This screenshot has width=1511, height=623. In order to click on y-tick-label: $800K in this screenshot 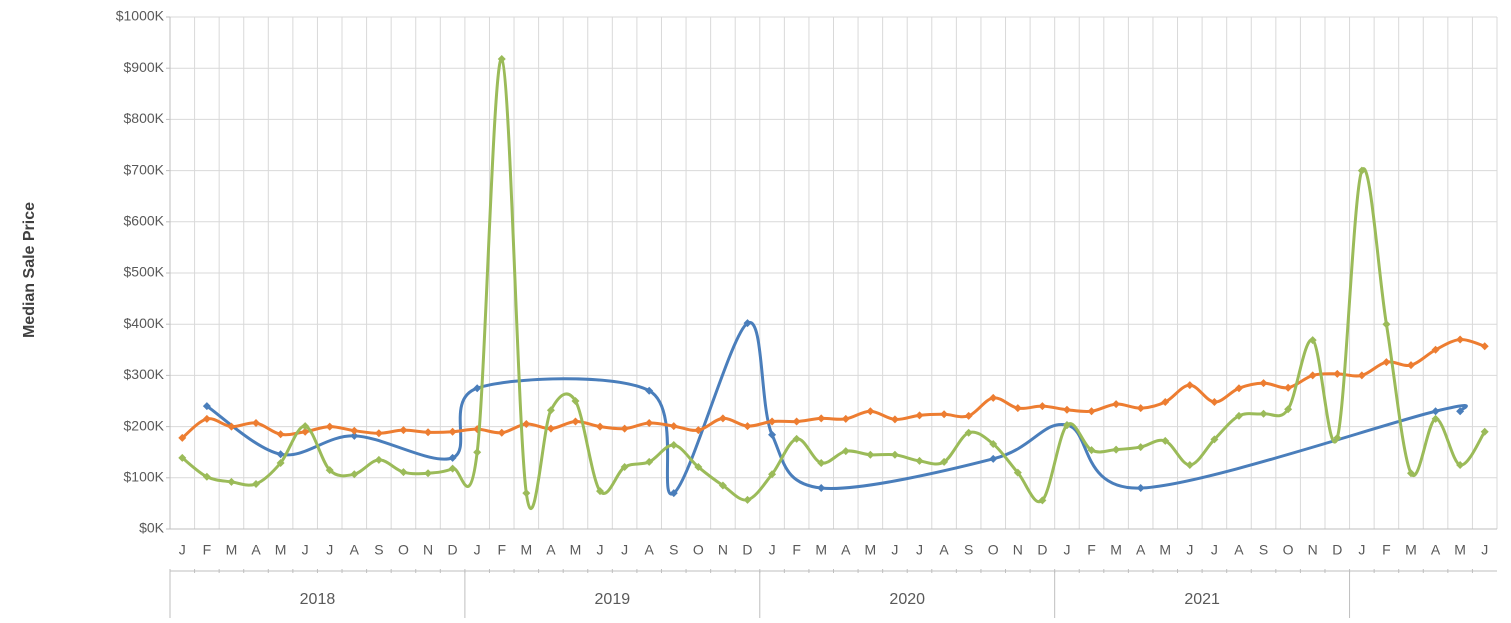, I will do `click(144, 118)`.